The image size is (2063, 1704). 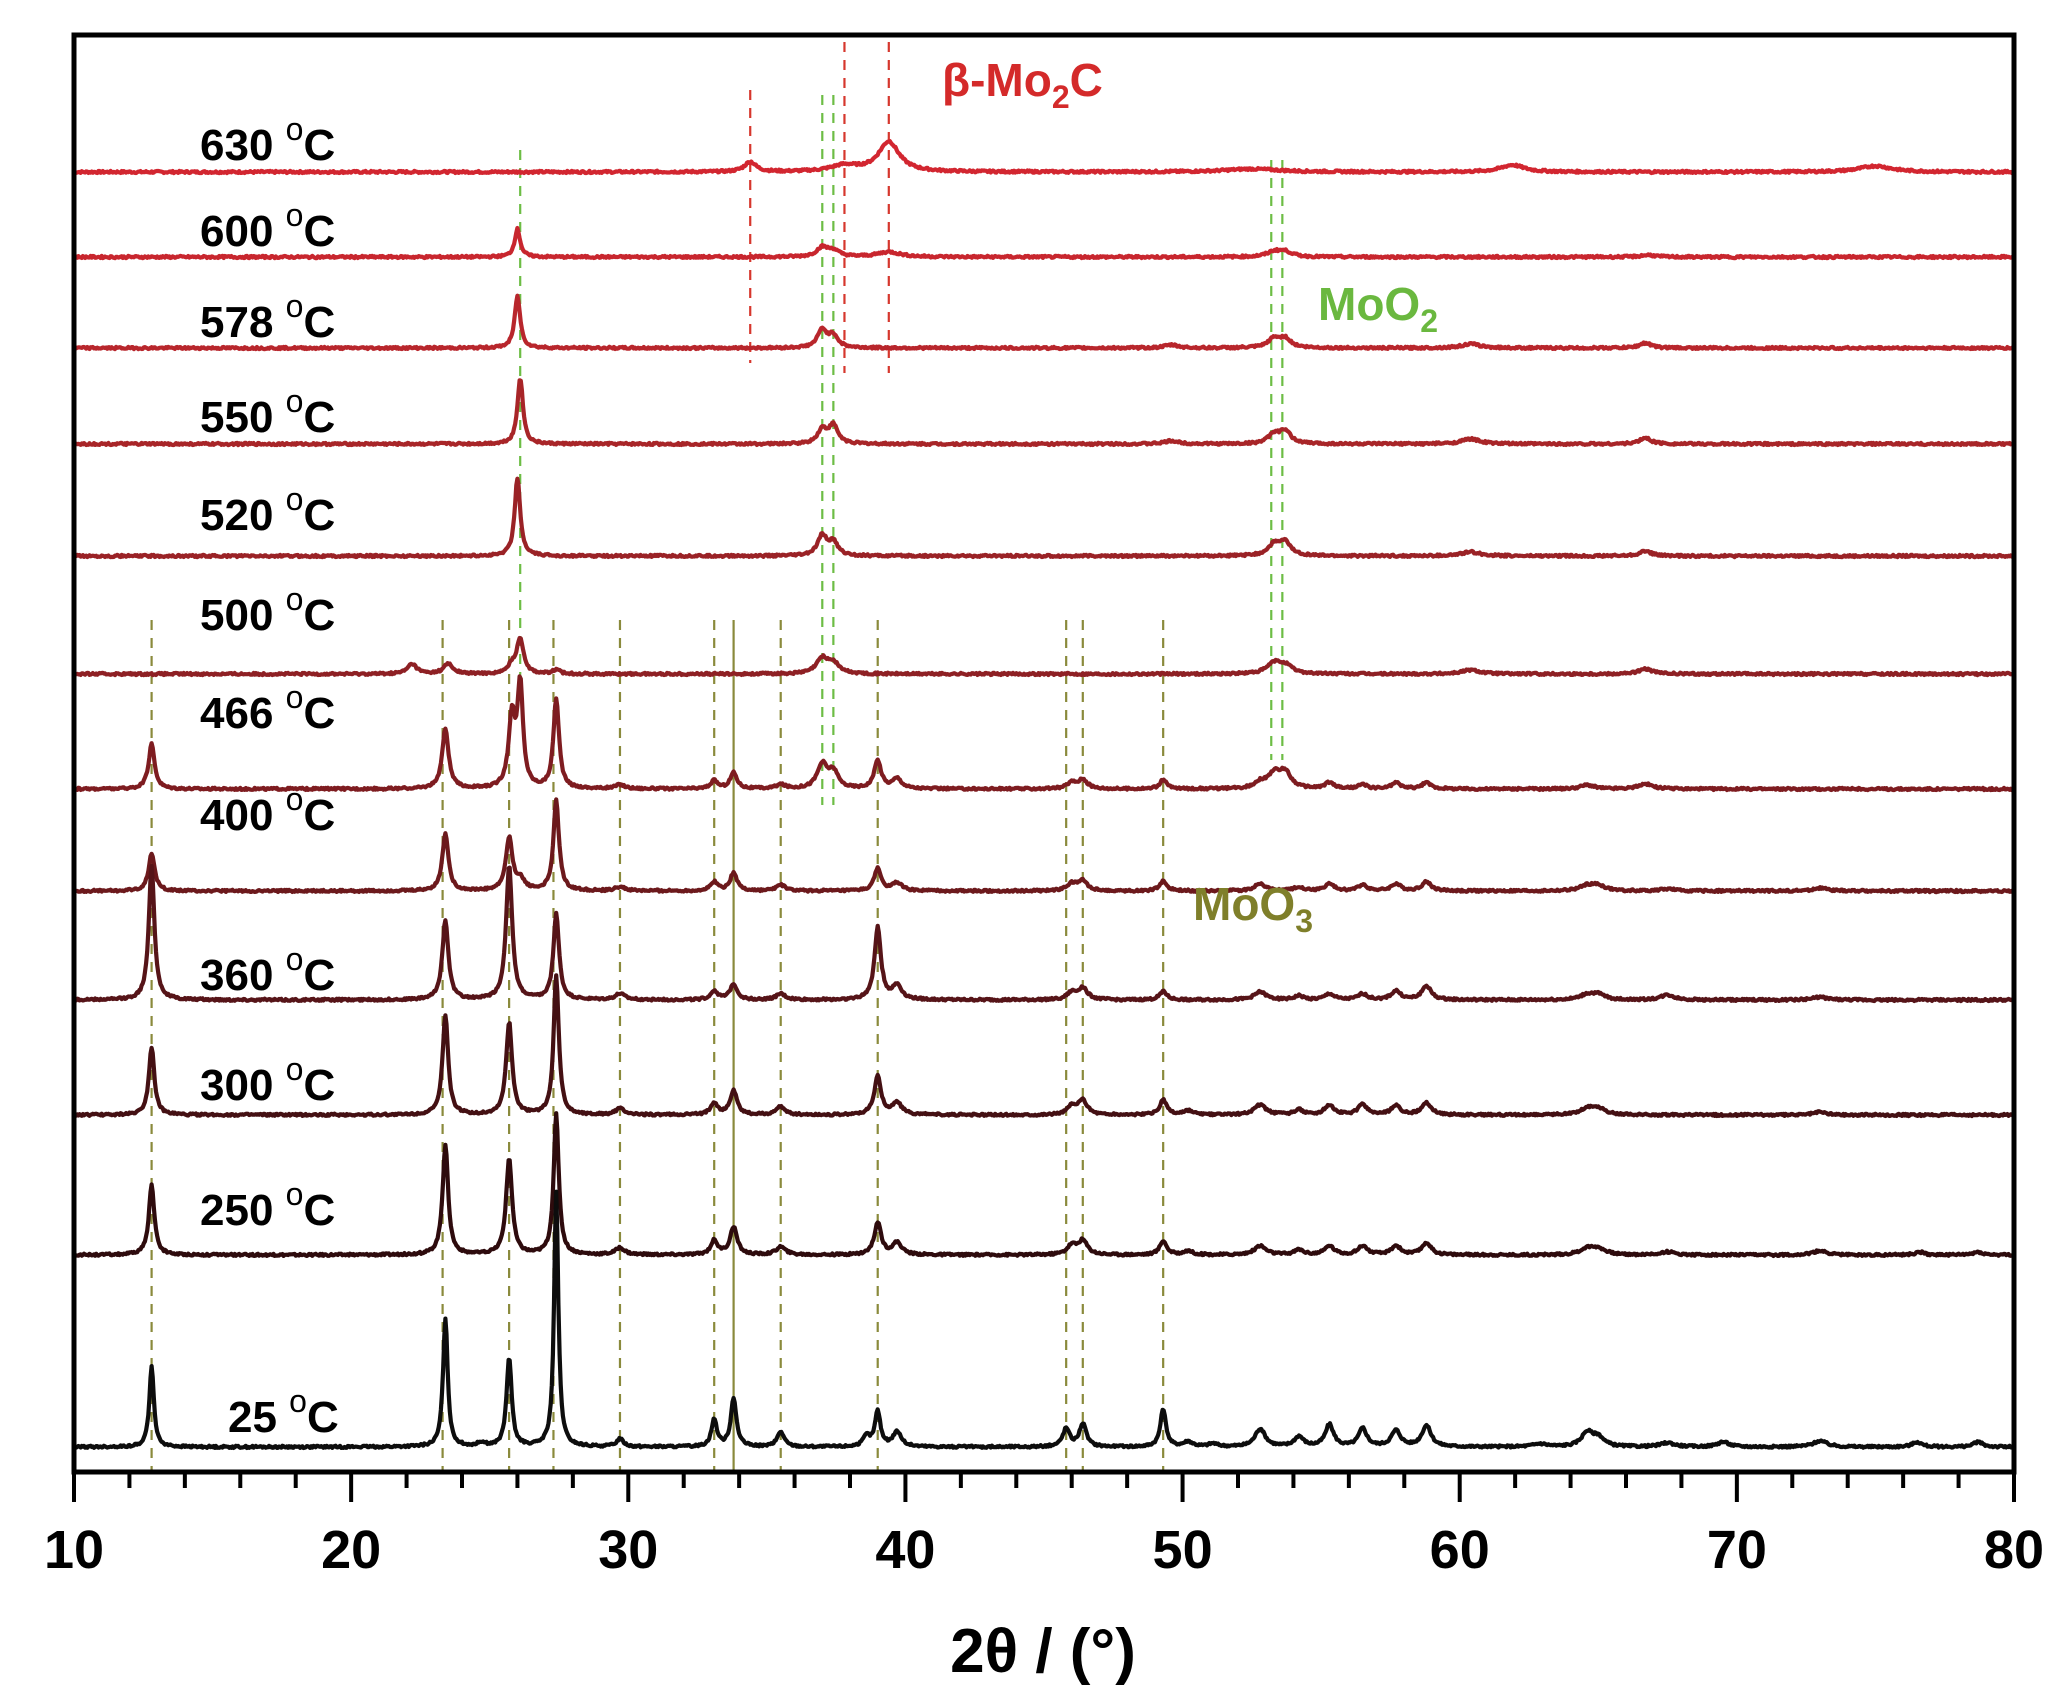 I want to click on series-label-250: 250 oC, so click(x=267, y=1205).